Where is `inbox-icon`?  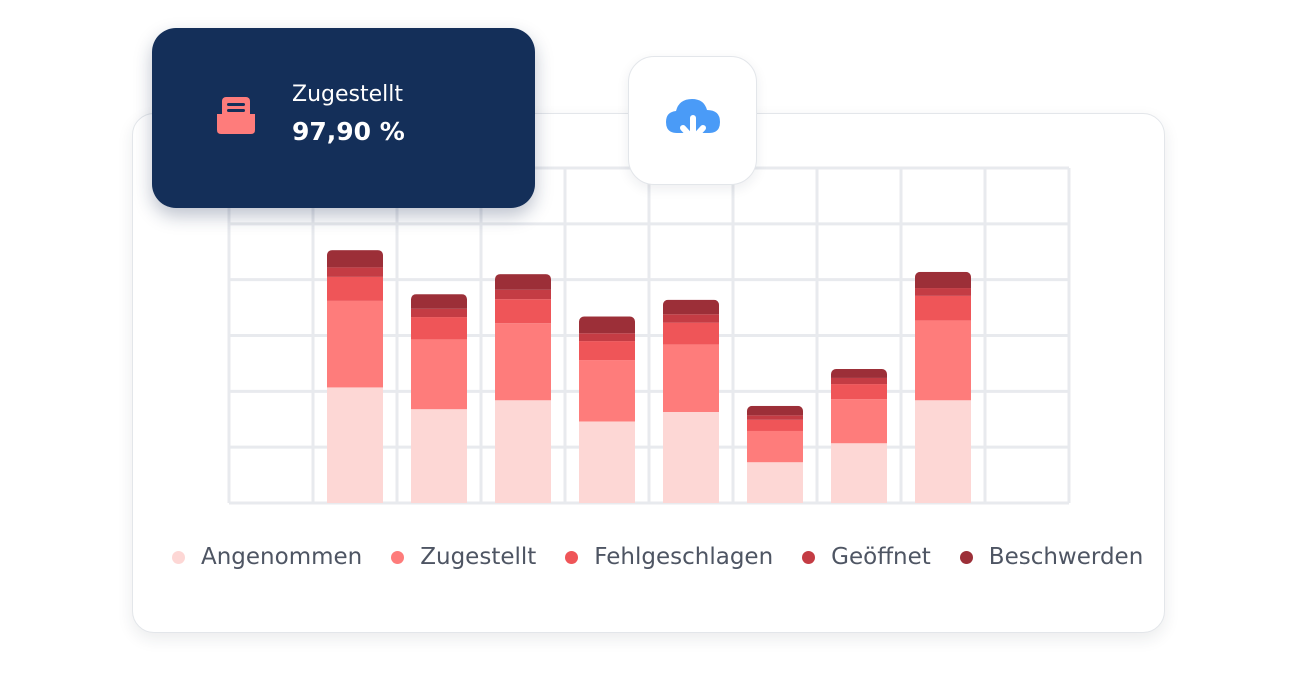 inbox-icon is located at coordinates (236, 118).